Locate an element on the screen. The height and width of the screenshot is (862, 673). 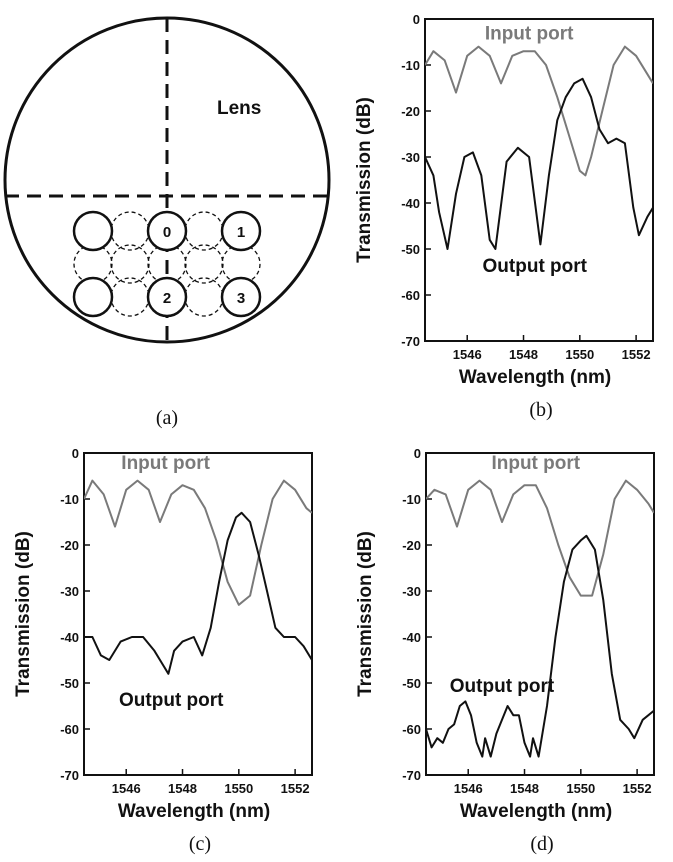
plot-frame-b is located at coordinates (539, 180).